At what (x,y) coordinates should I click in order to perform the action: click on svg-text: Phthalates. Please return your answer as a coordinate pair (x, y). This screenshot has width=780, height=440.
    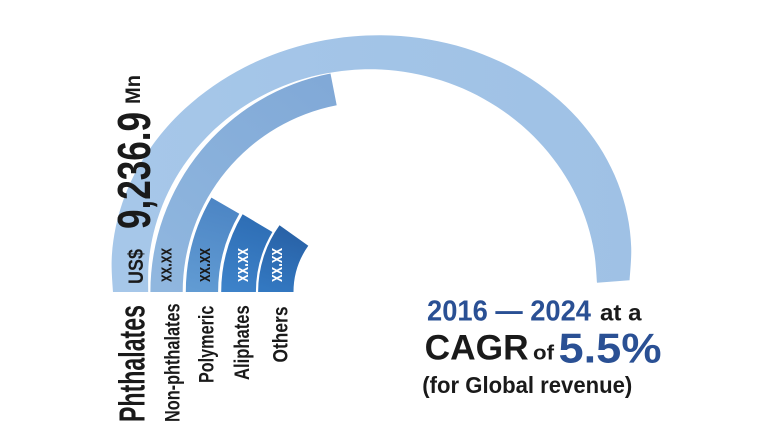
    Looking at the image, I should click on (132, 363).